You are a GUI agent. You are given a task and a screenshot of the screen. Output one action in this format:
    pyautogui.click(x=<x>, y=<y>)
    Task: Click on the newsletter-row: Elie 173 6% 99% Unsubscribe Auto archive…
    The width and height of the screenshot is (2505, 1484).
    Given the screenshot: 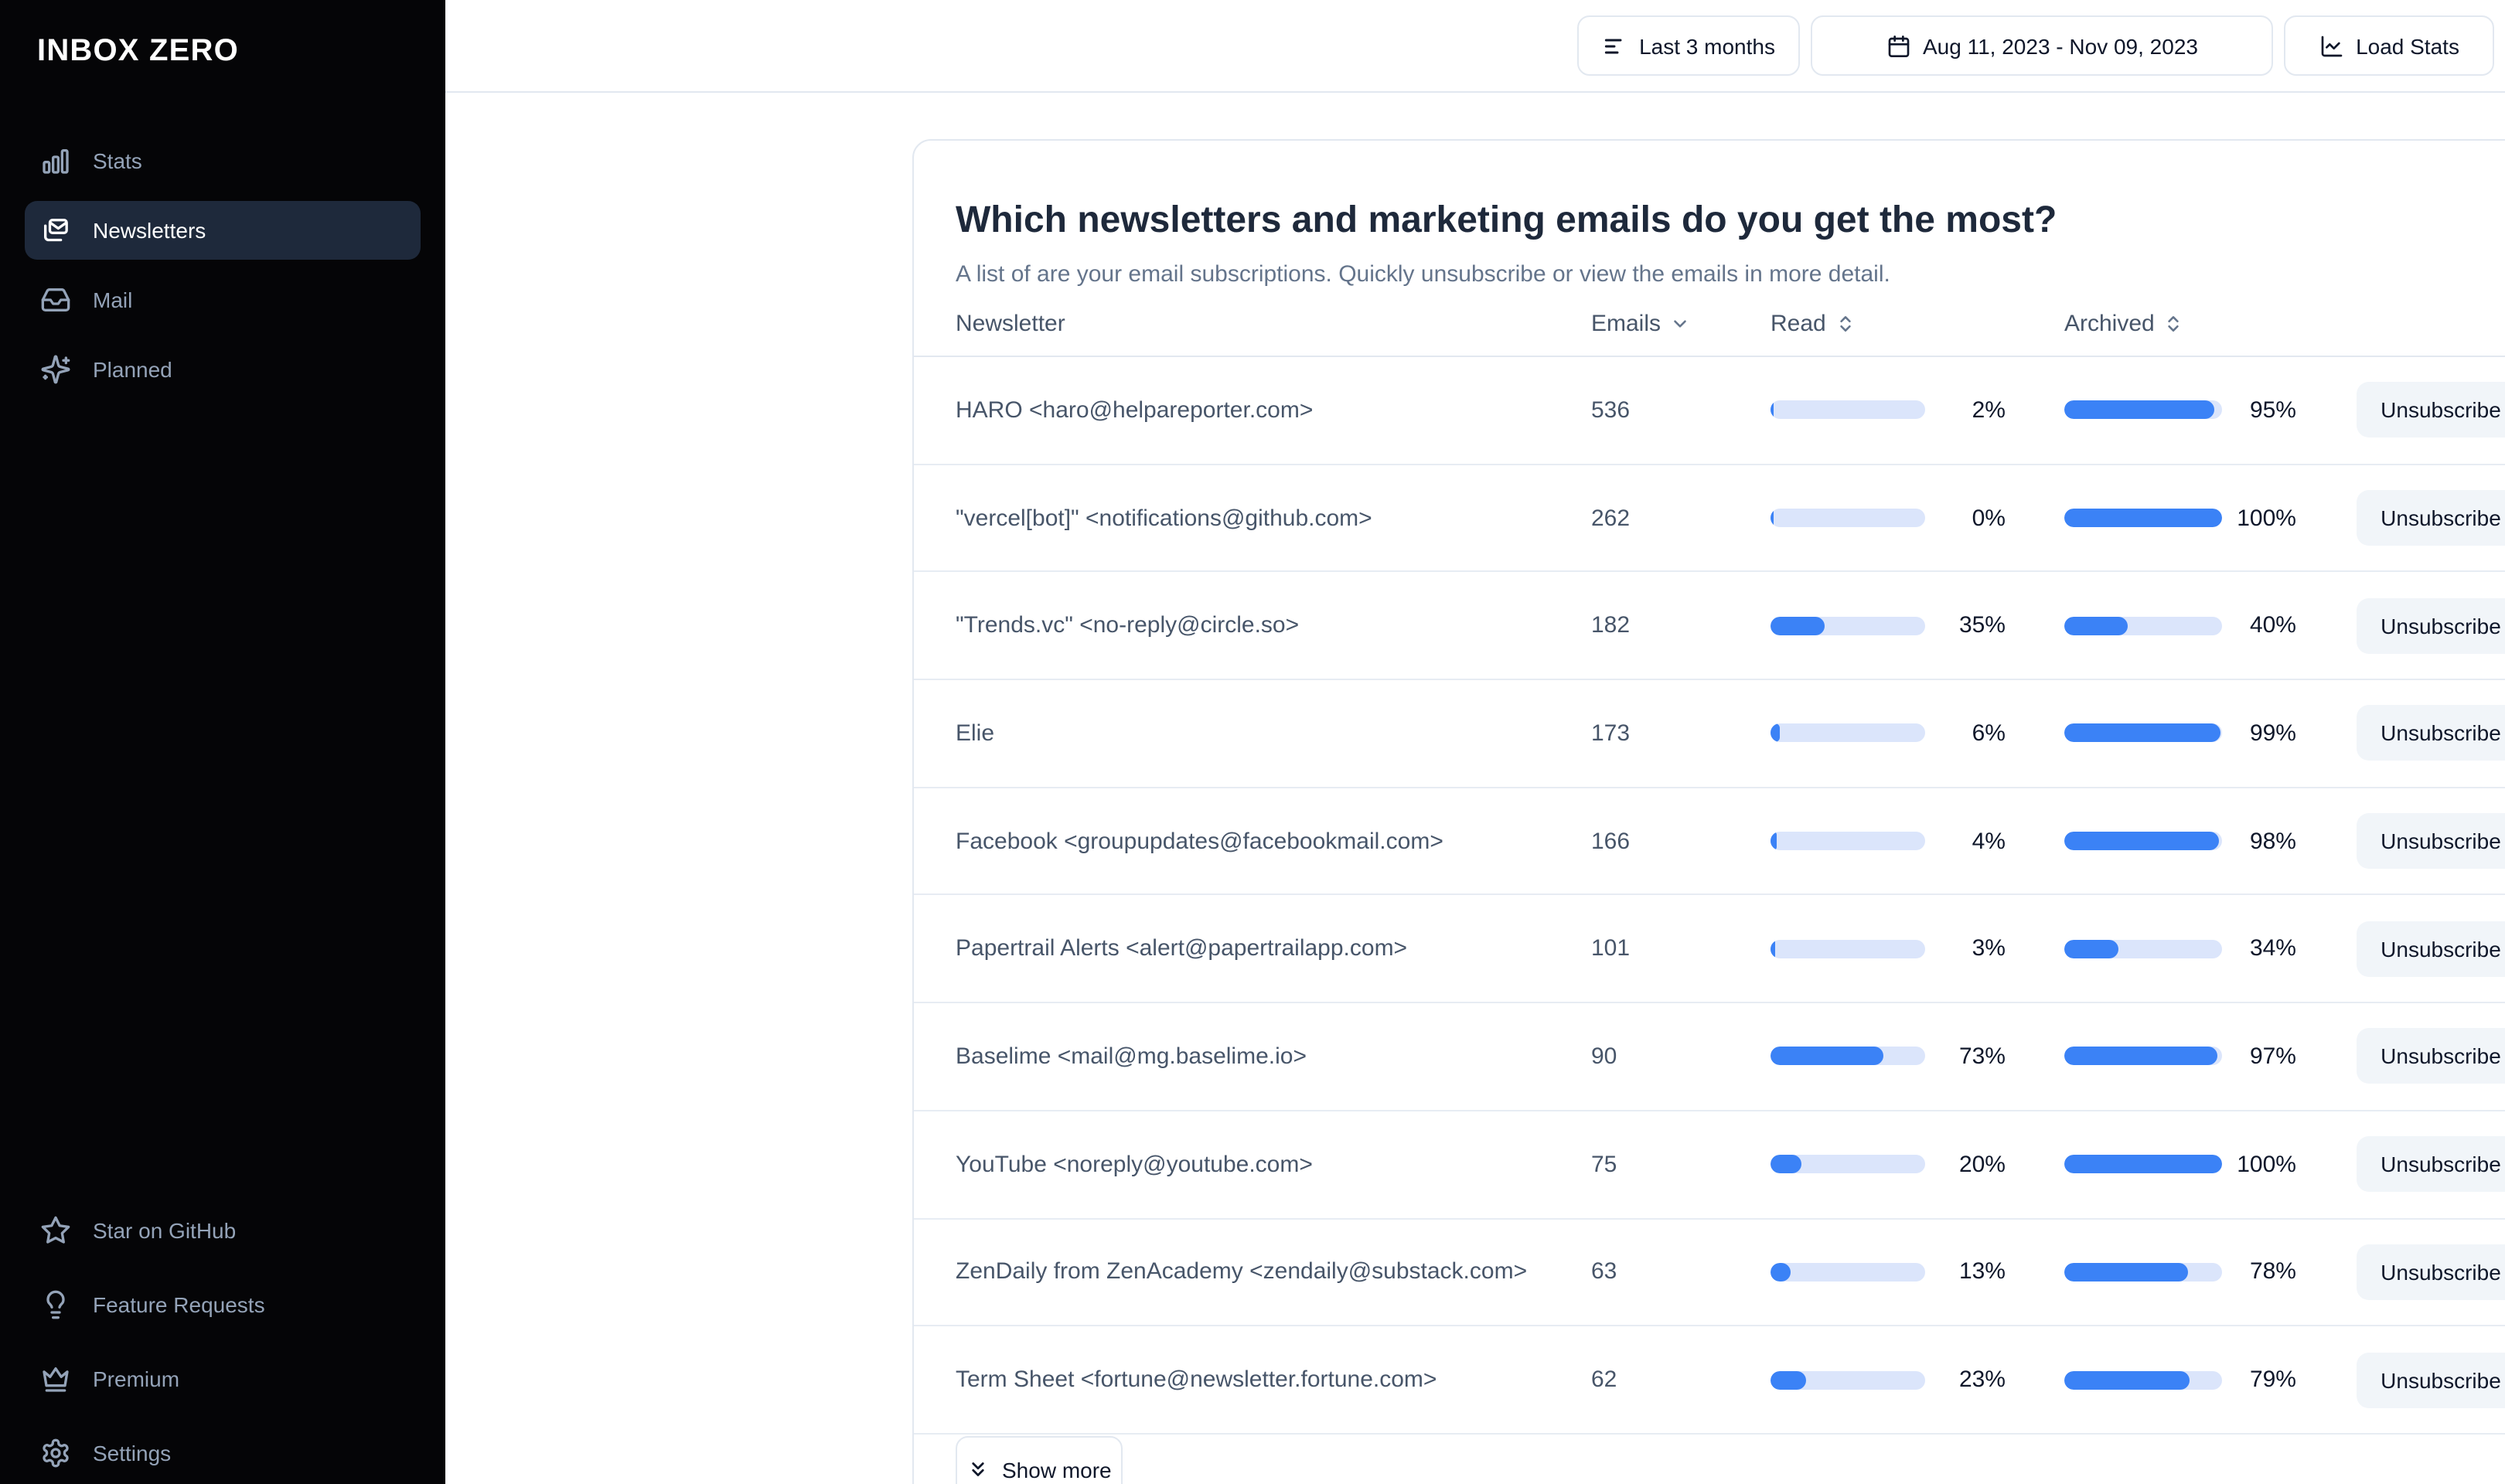 What is the action you would take?
    pyautogui.click(x=1709, y=734)
    